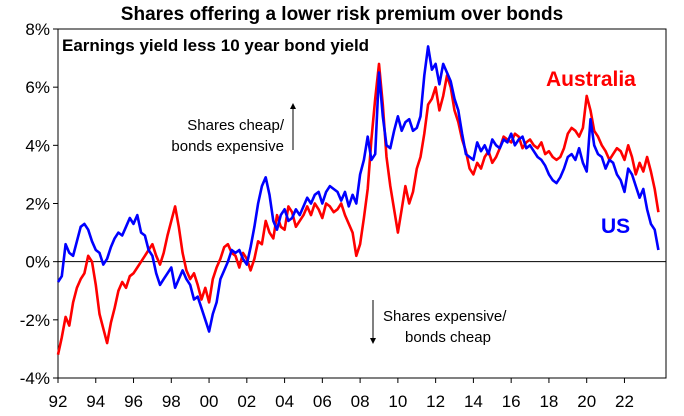 This screenshot has height=416, width=684. Describe the element at coordinates (215, 45) in the screenshot. I see `chart-subtitle: Earnings yield less 10 year bond yield` at that location.